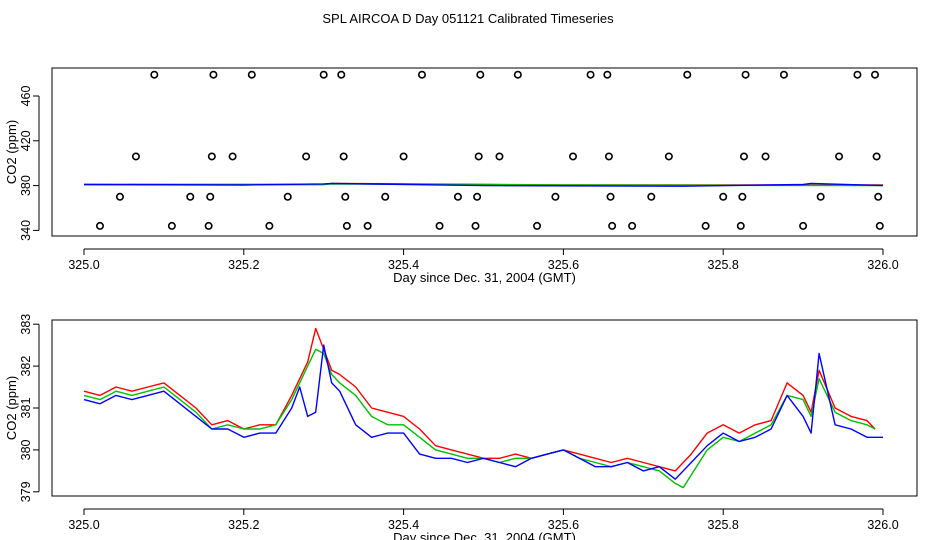 The width and height of the screenshot is (936, 540). I want to click on y-tick-label: 382, so click(26, 366).